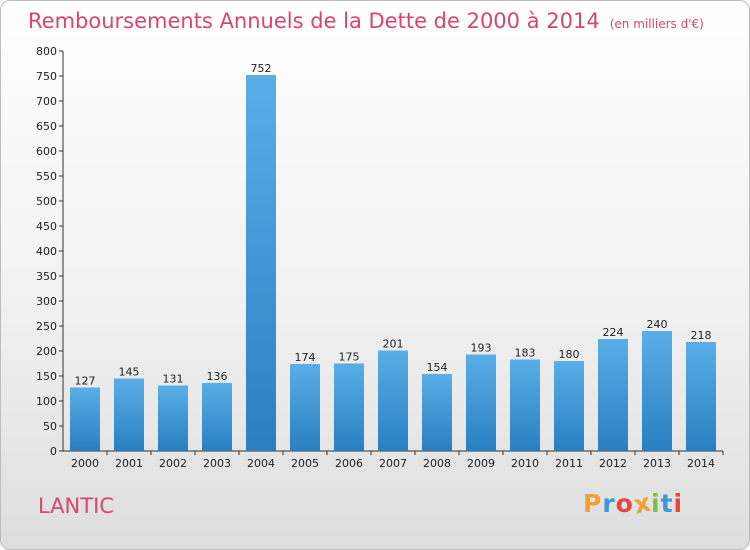 Image resolution: width=750 pixels, height=550 pixels. What do you see at coordinates (349, 407) in the screenshot?
I see `bar-2006` at bounding box center [349, 407].